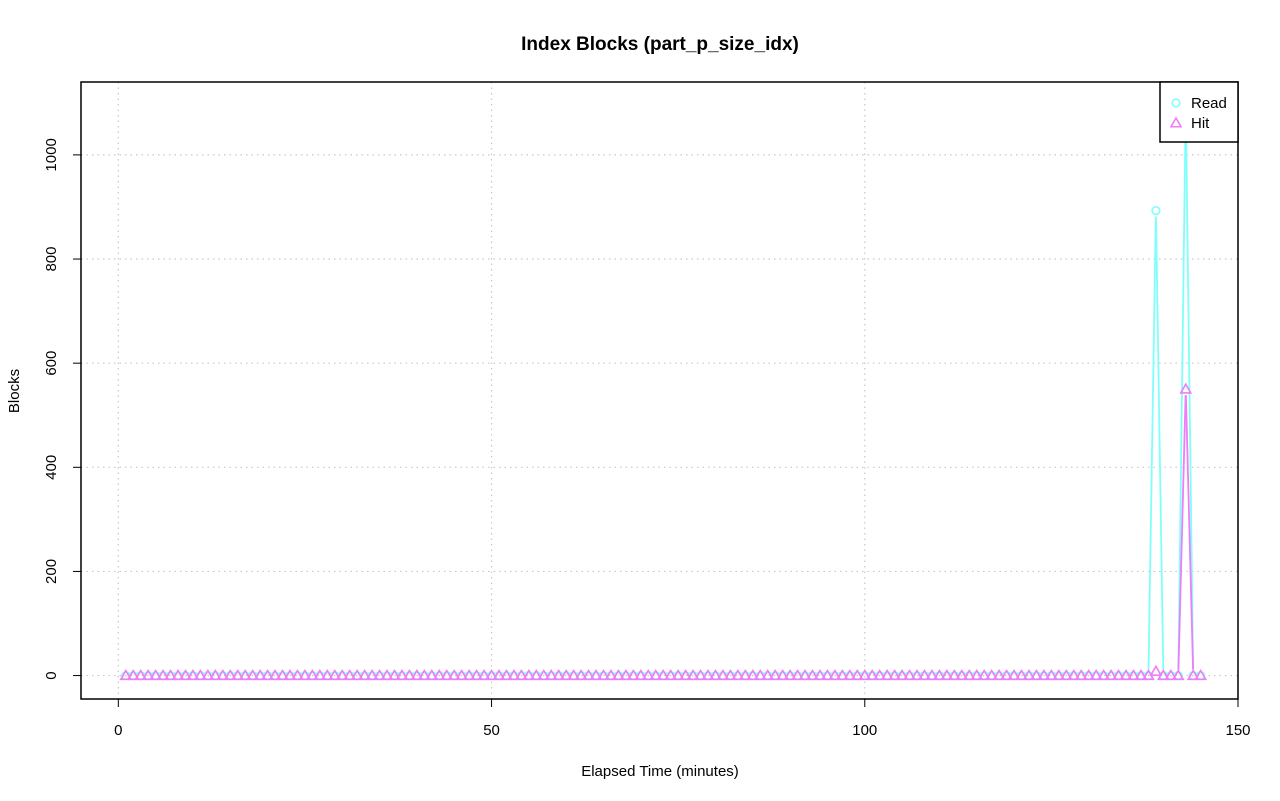 This screenshot has width=1280, height=801. I want to click on y-tick-label: 1000, so click(51, 154).